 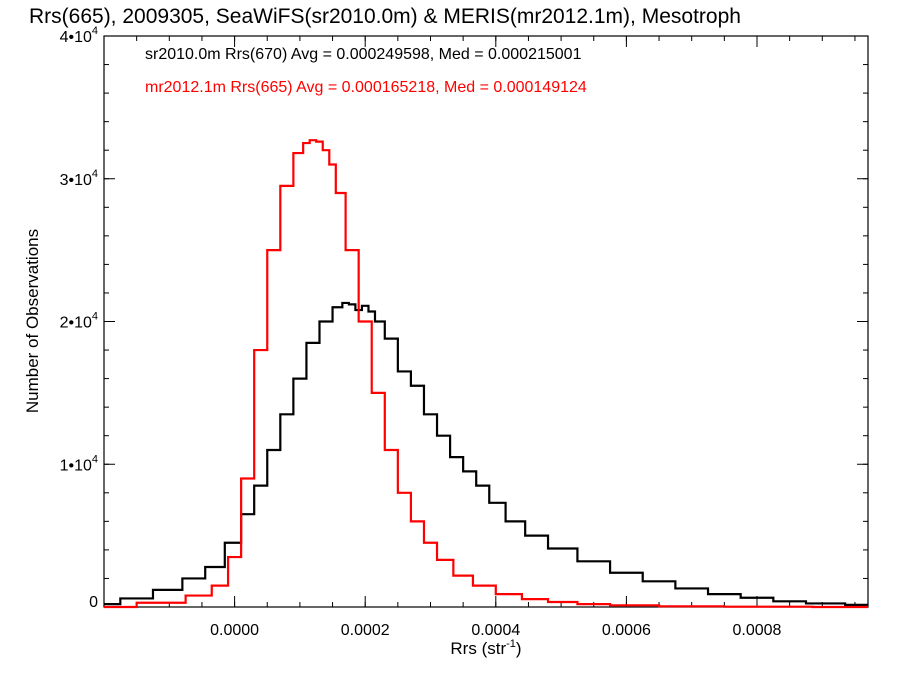 I want to click on x-tick-label: 0.0000, so click(x=234, y=630).